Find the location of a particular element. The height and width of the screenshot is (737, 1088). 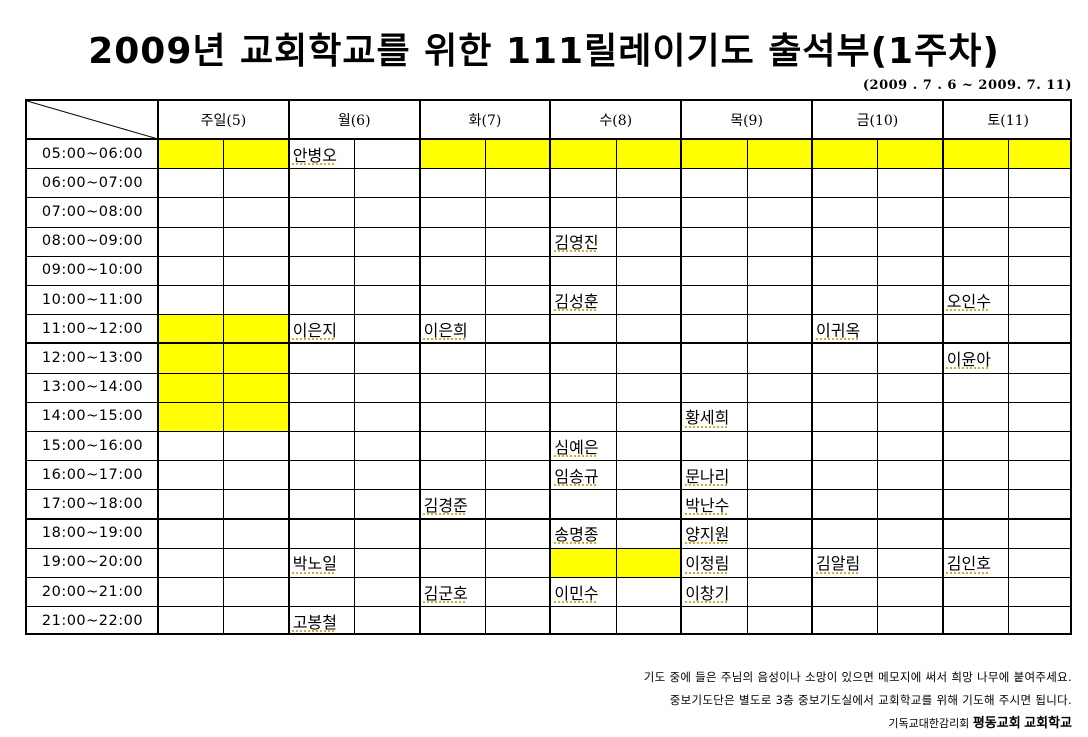

time-slot-label: 21:00~22:00 is located at coordinates (92, 620).